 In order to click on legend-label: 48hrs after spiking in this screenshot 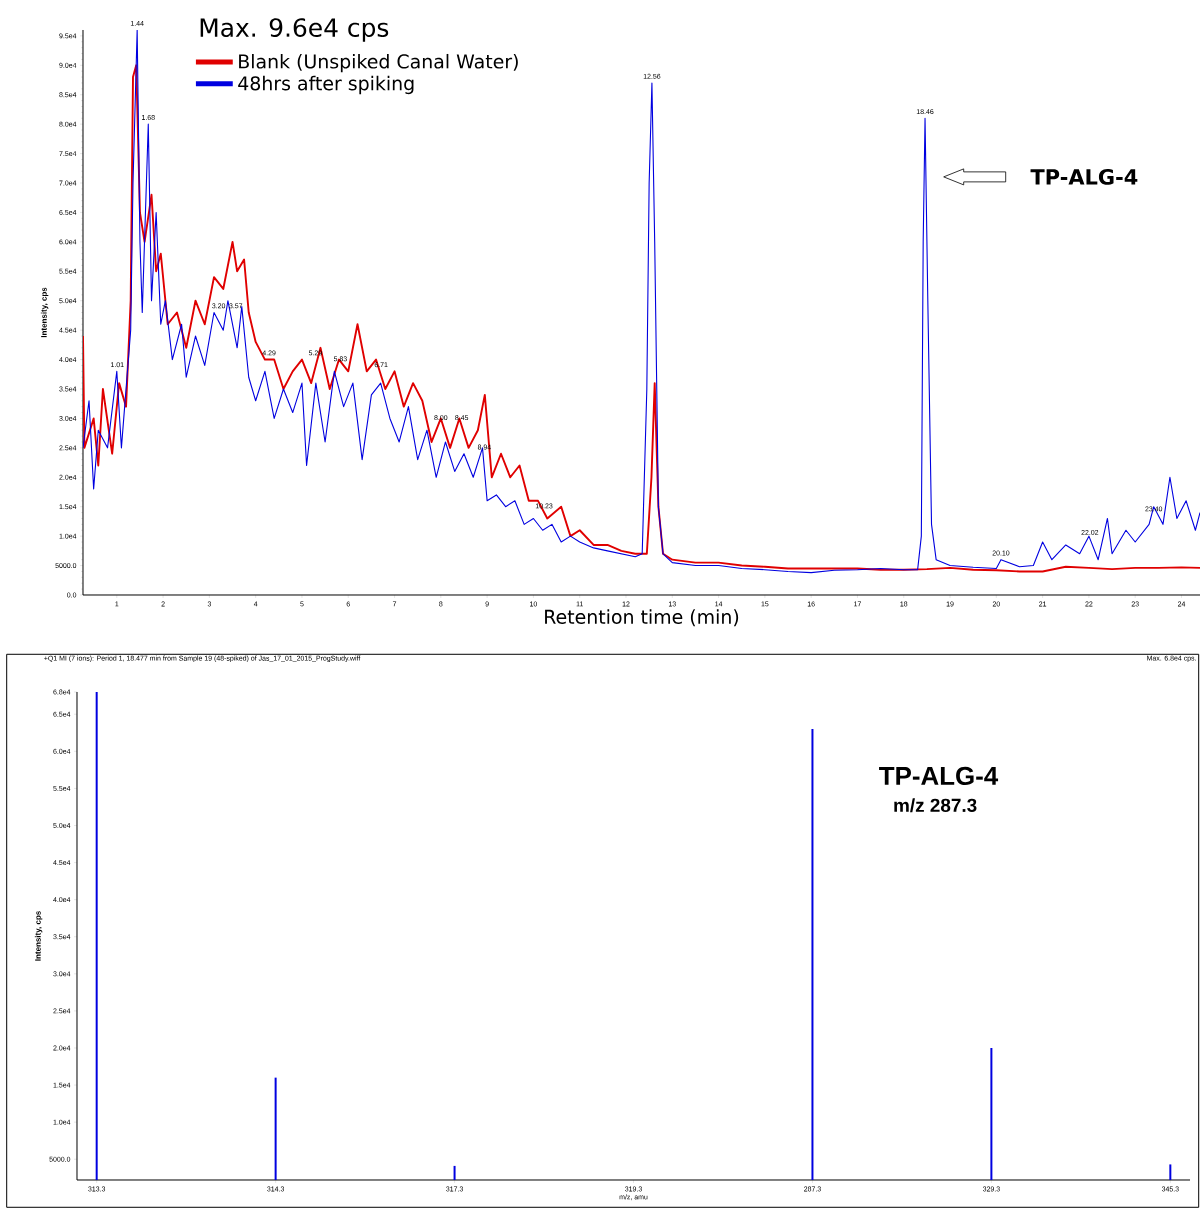, I will do `click(326, 85)`.